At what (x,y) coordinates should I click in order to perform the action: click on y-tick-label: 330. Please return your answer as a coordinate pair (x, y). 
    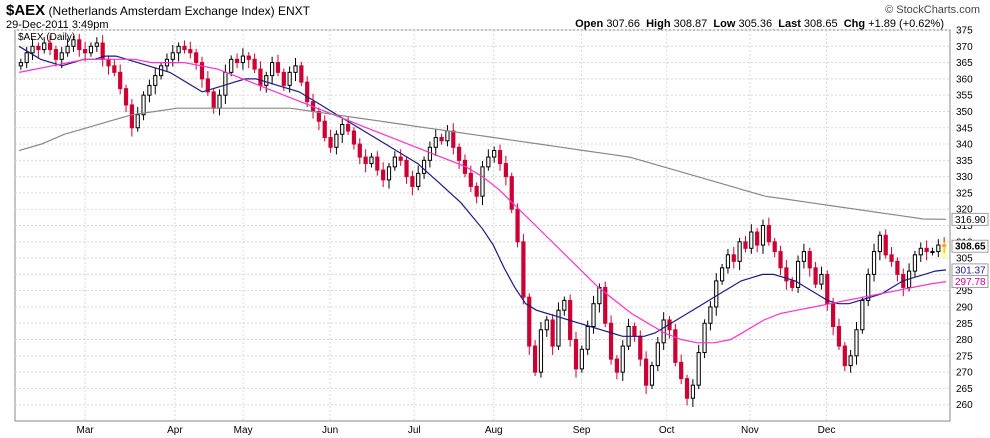
    Looking at the image, I should click on (964, 177).